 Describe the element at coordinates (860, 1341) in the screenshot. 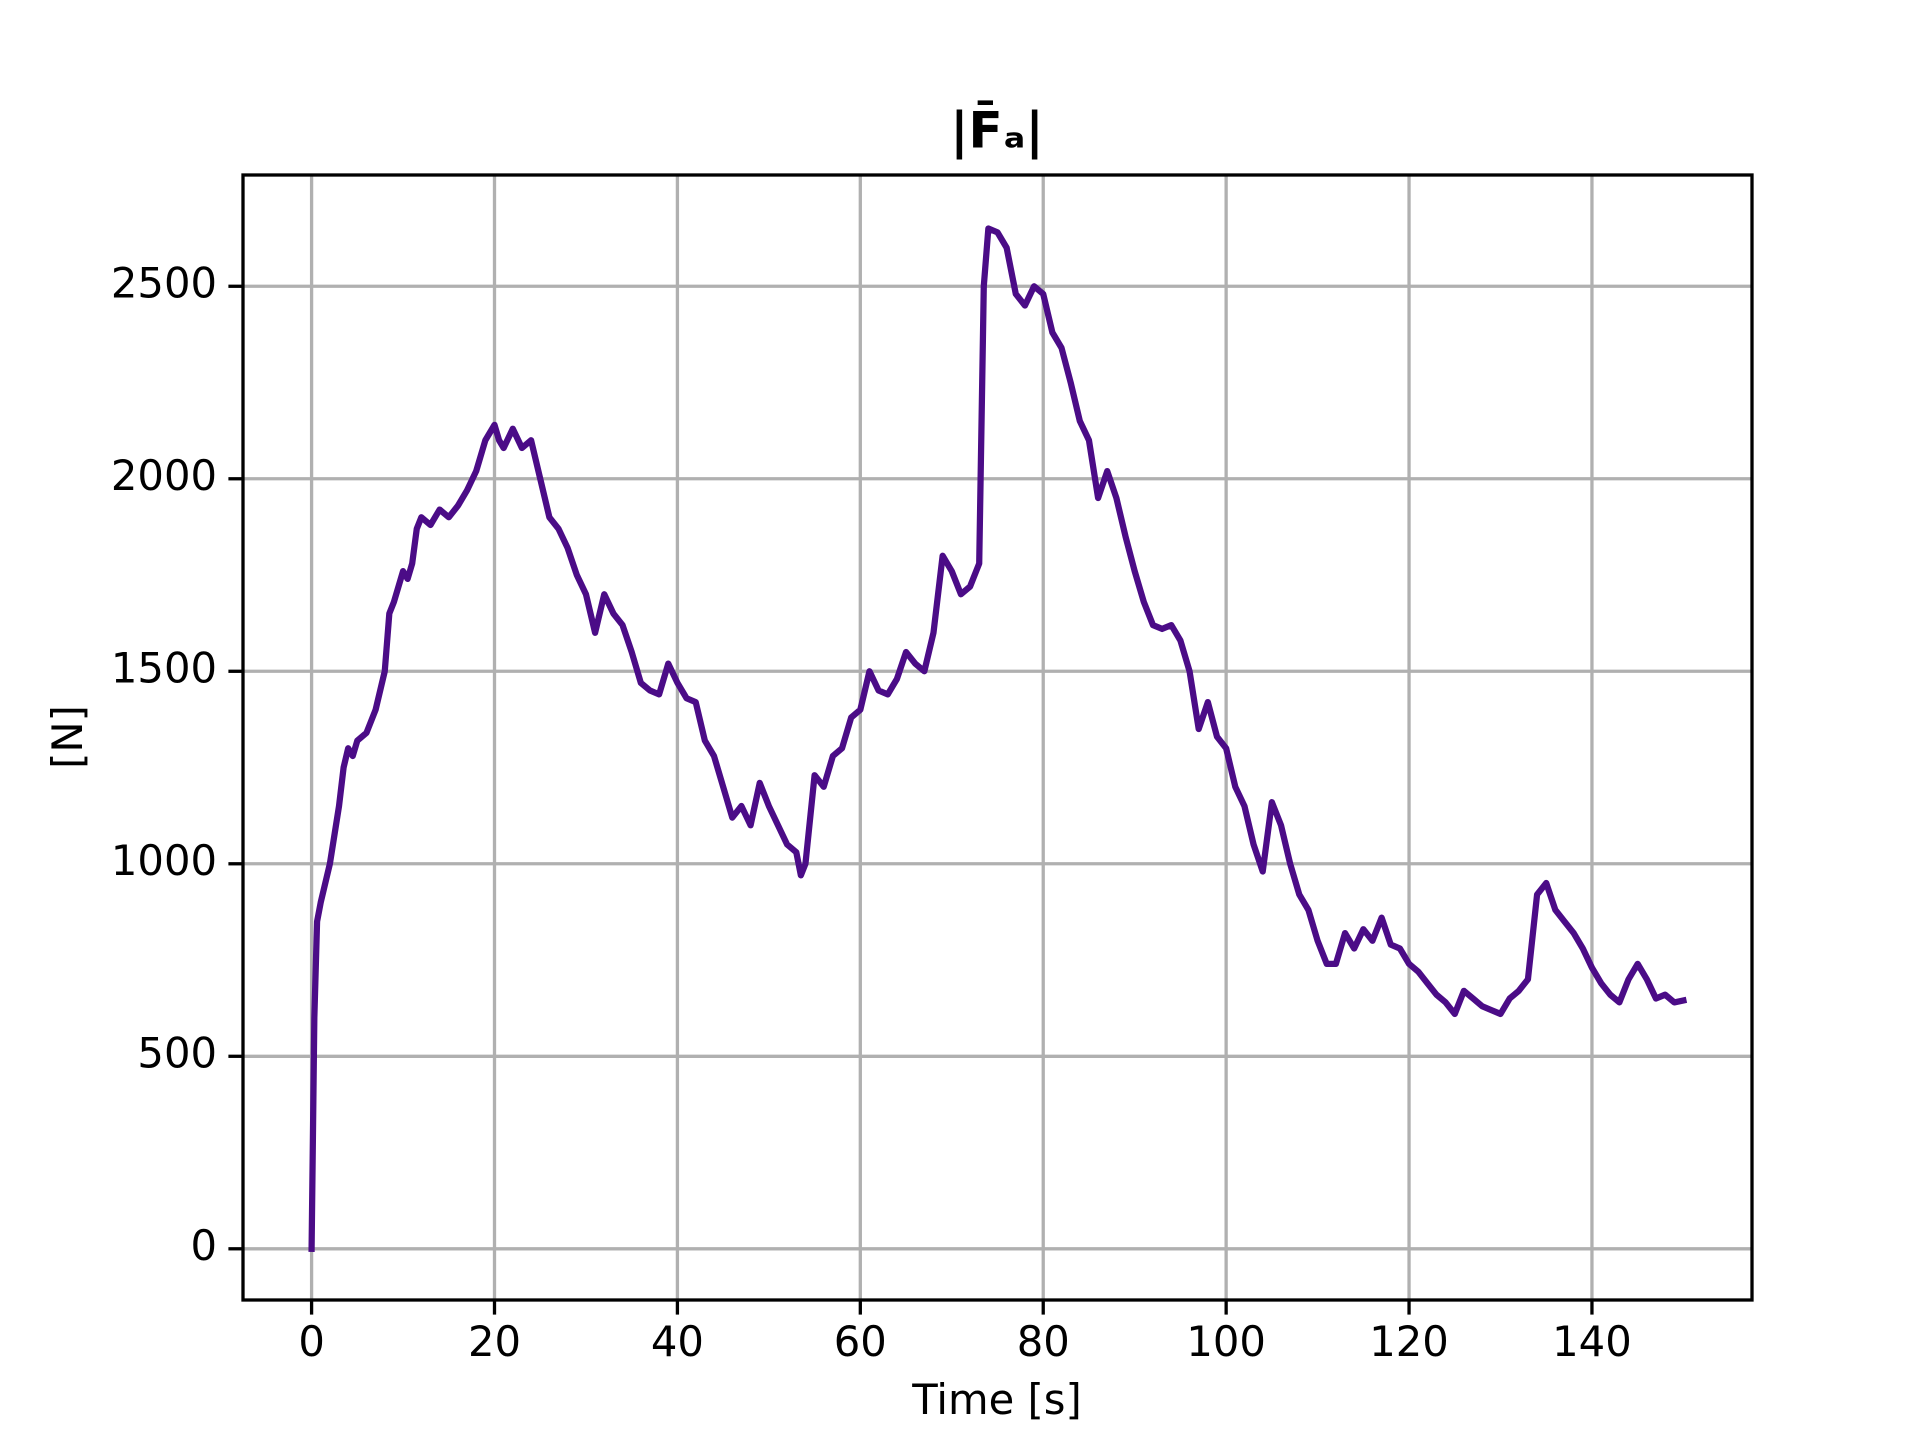

I see `x-tick-label: 60` at that location.